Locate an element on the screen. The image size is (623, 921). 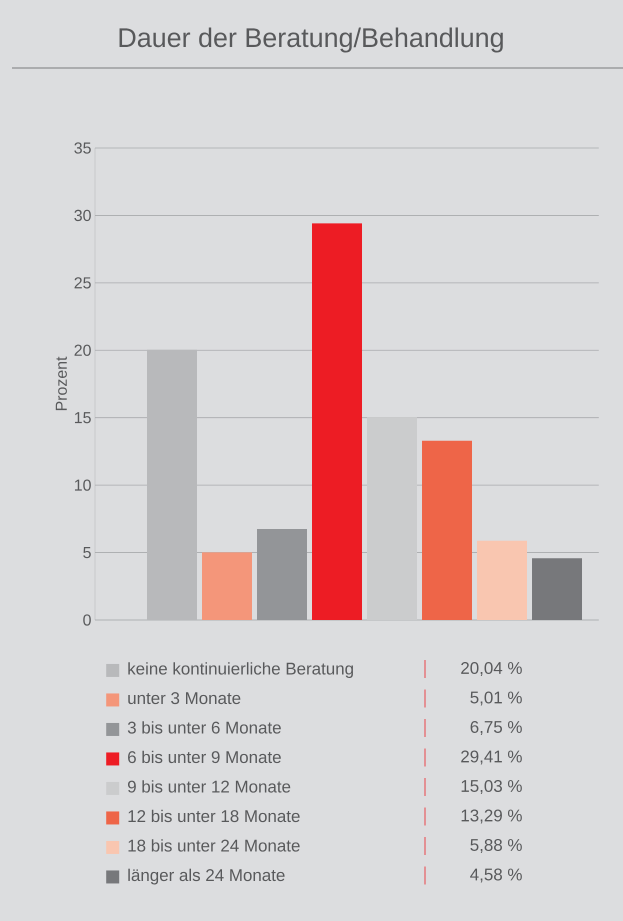
text: 5,88 % is located at coordinates (496, 845).